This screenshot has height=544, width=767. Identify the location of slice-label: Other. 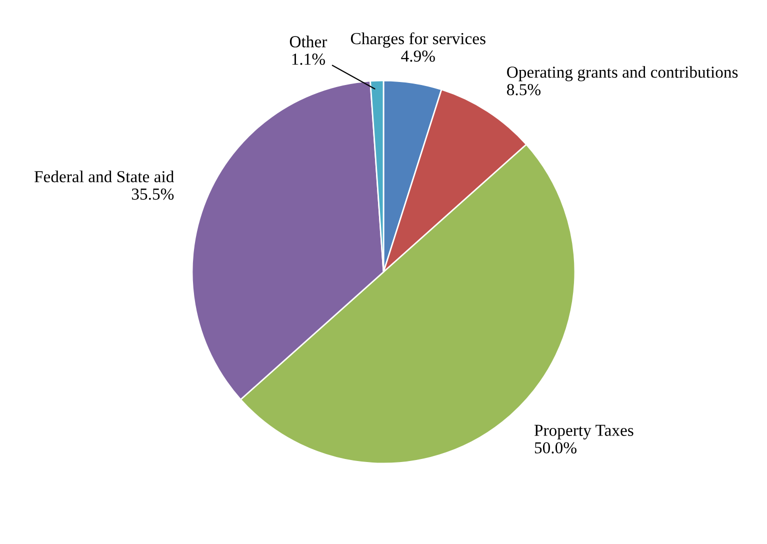
(309, 42).